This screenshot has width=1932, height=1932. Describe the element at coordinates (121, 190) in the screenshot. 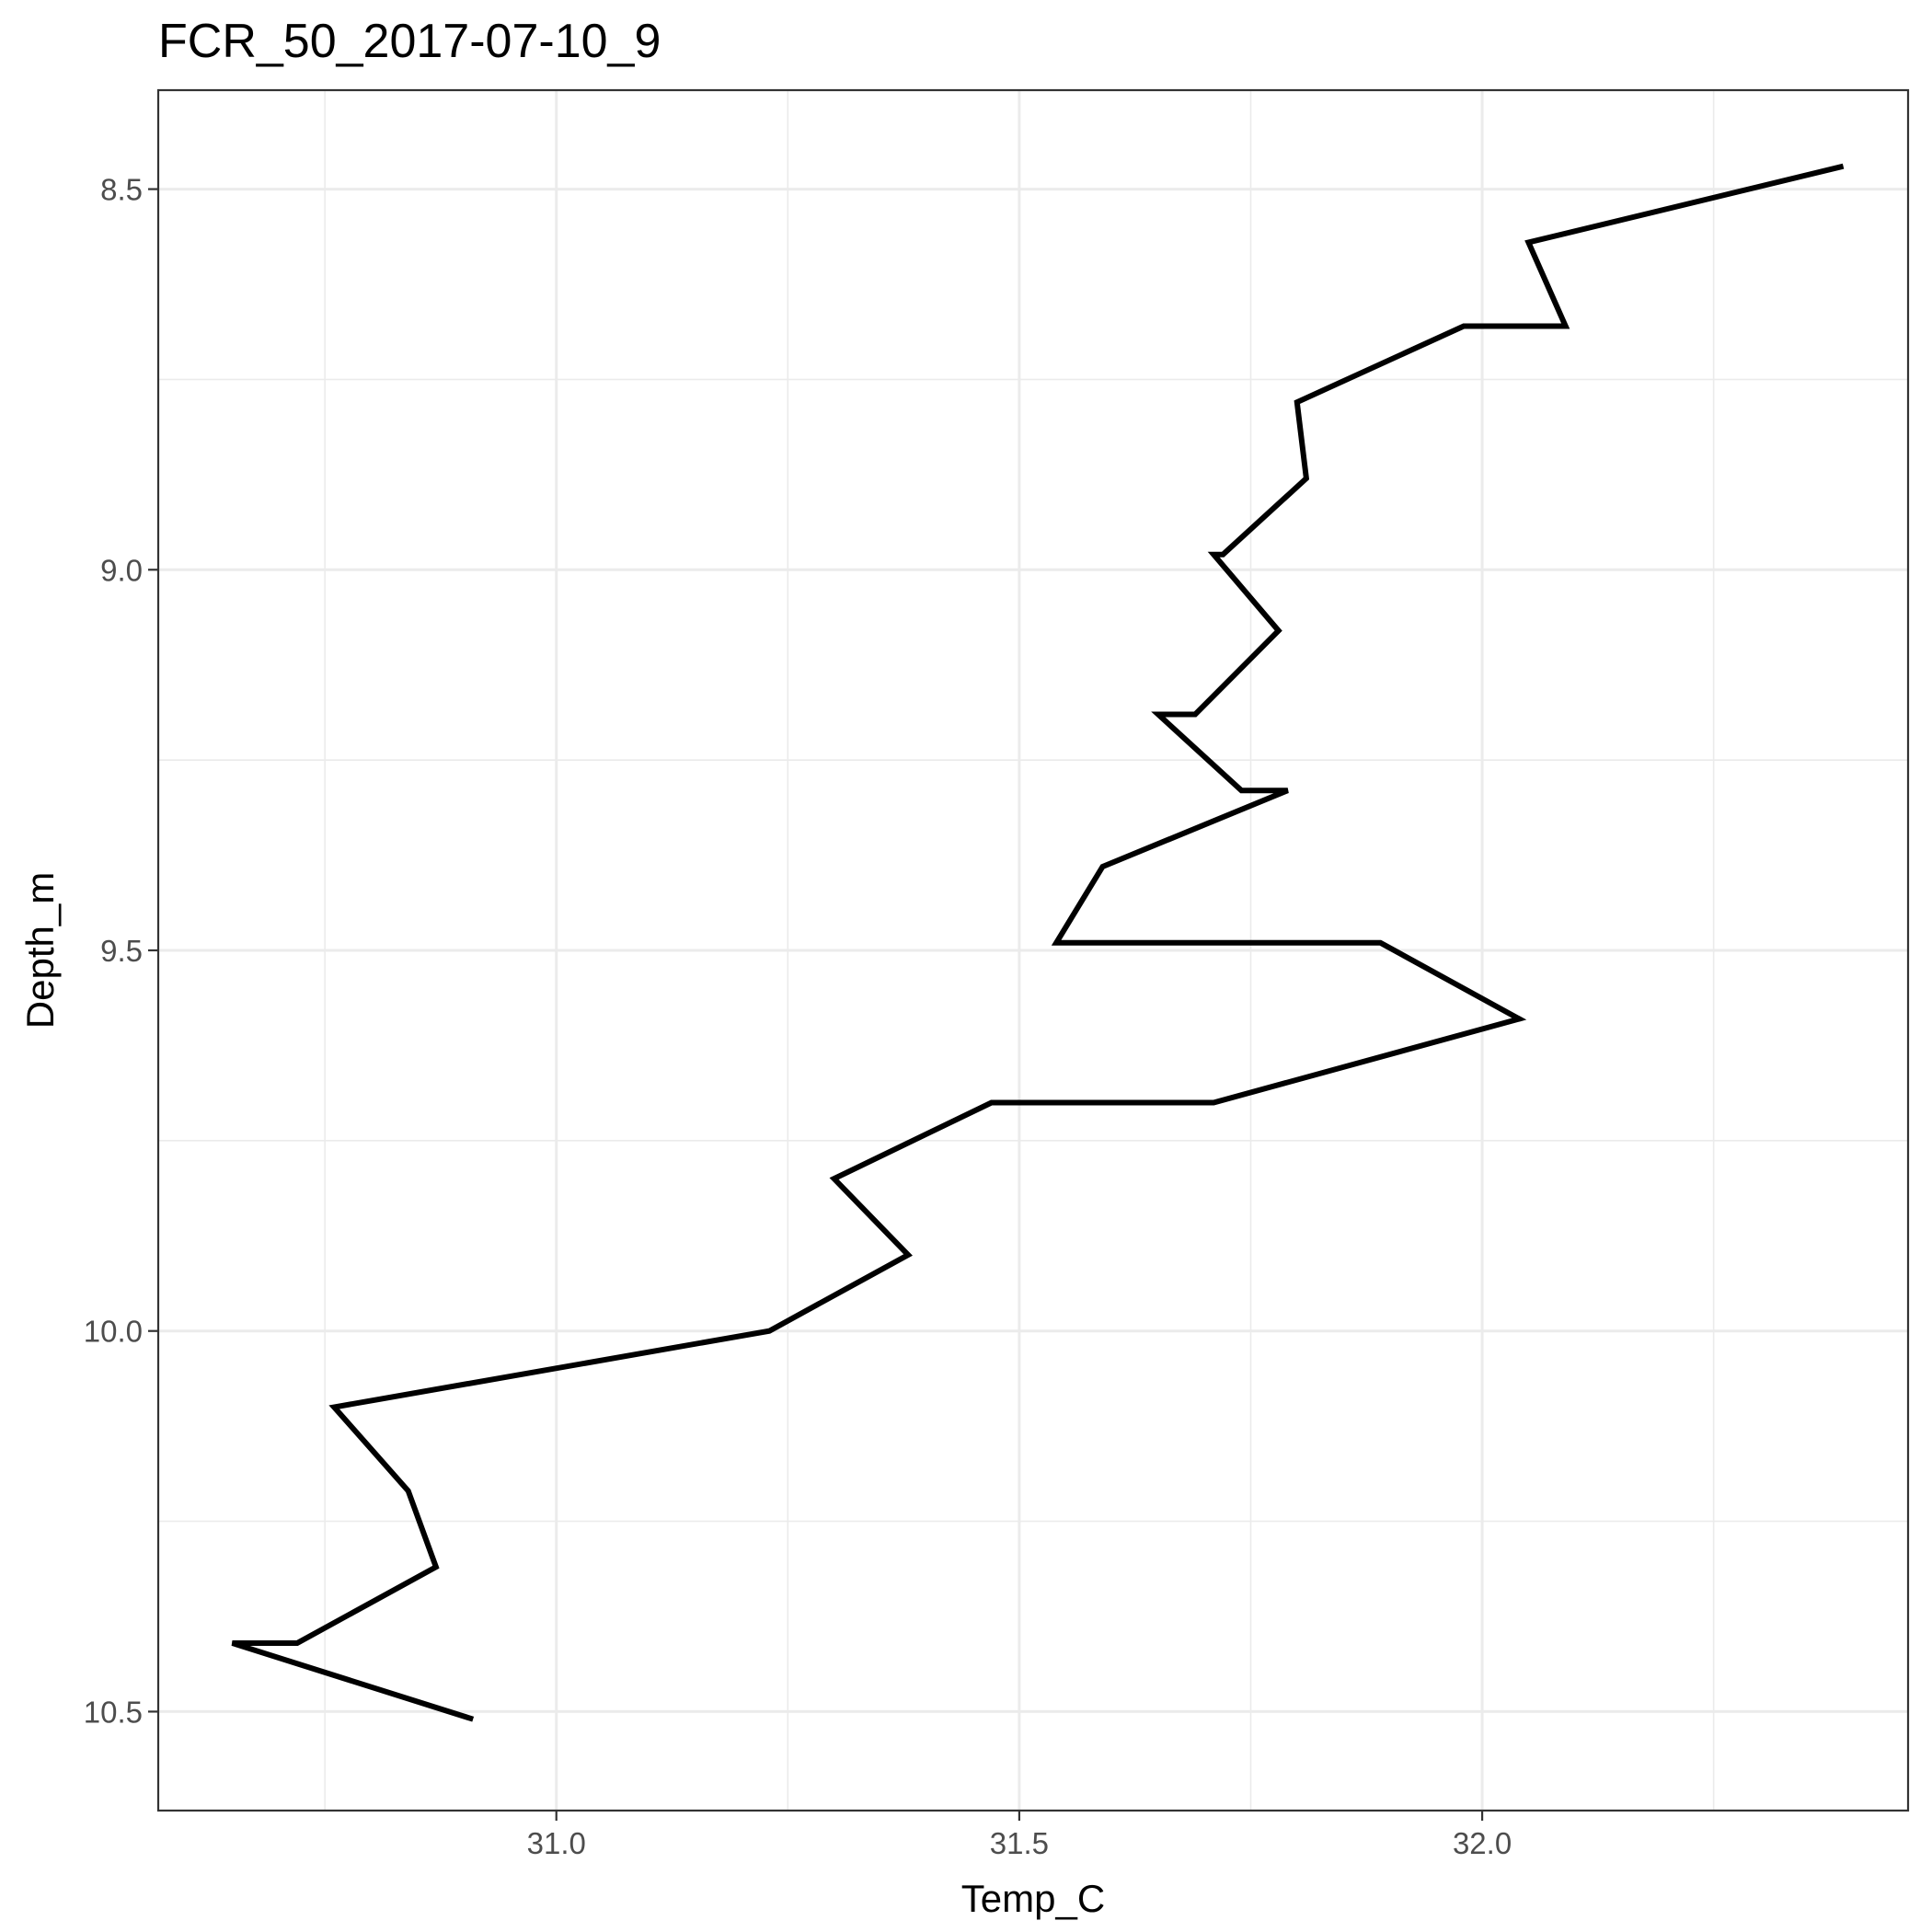

I see `y-tick-label: 8.5` at that location.